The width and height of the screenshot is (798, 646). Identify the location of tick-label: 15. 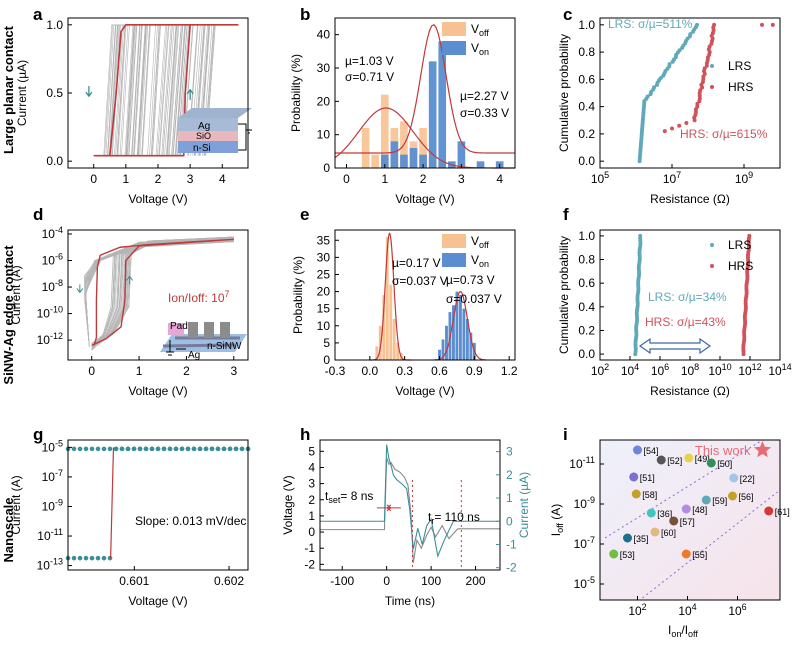
(324, 309).